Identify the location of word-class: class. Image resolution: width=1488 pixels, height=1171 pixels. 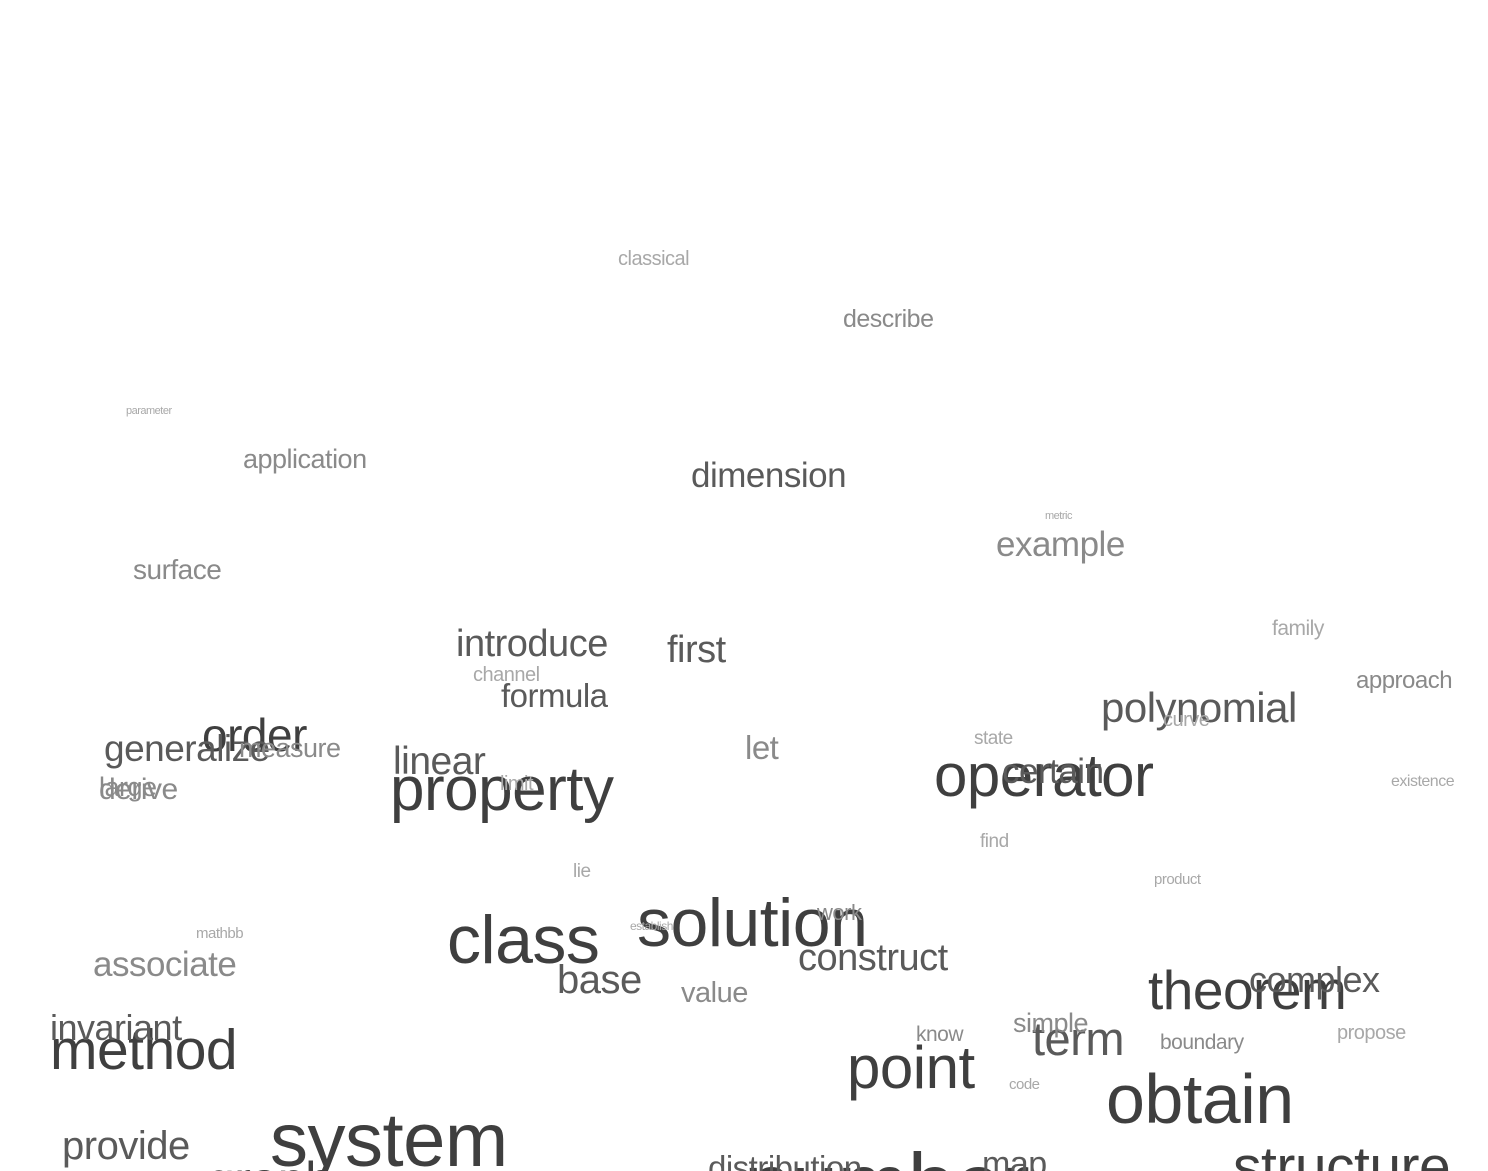
(523, 940).